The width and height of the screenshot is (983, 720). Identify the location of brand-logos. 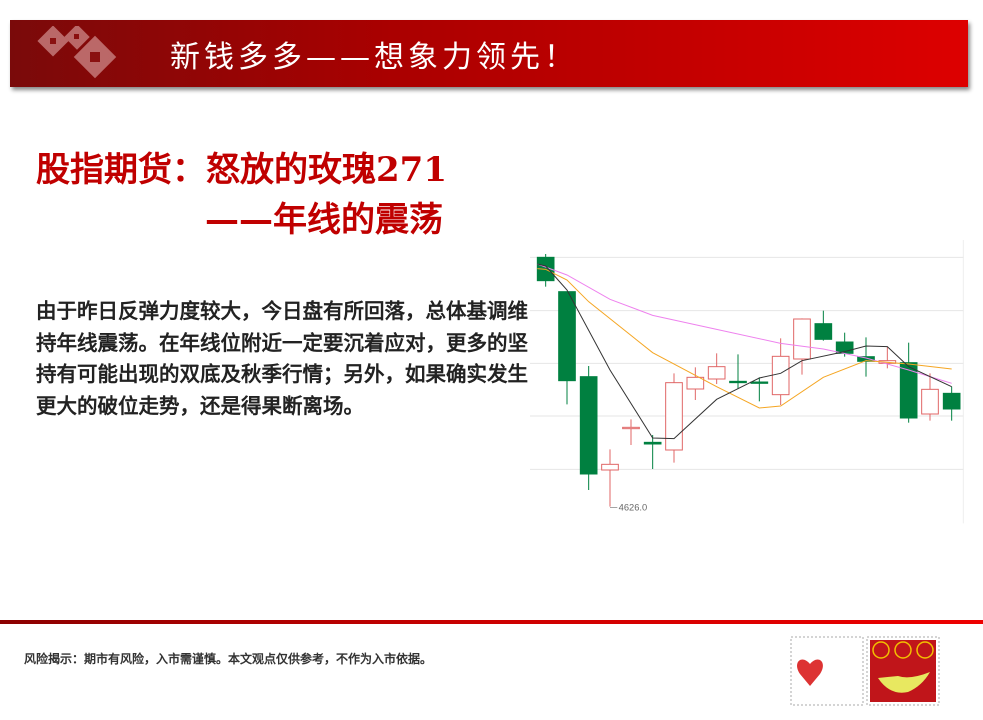
(865, 671).